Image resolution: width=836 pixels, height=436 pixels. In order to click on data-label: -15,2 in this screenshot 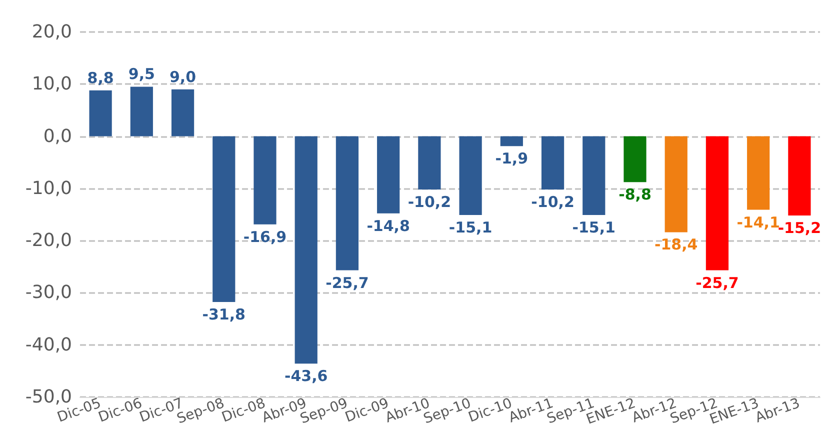, I will do `click(800, 228)`.